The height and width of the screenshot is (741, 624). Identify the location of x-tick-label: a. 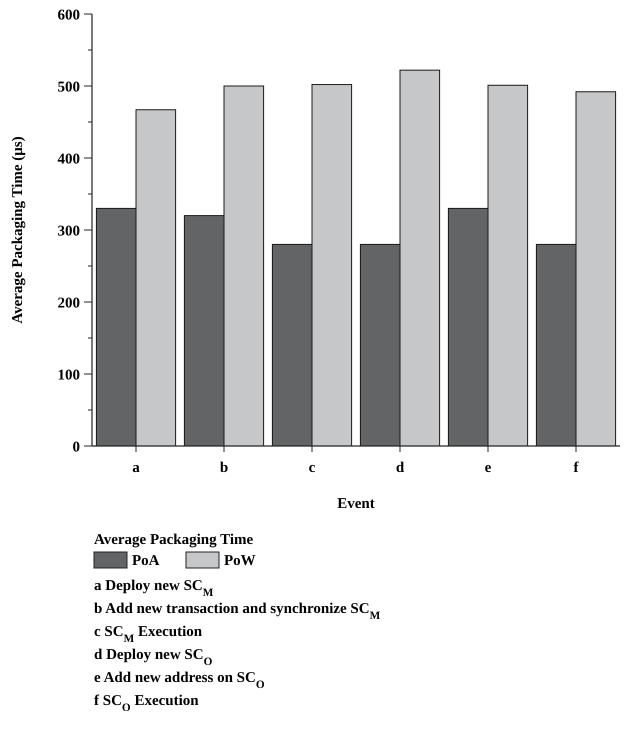
(136, 468).